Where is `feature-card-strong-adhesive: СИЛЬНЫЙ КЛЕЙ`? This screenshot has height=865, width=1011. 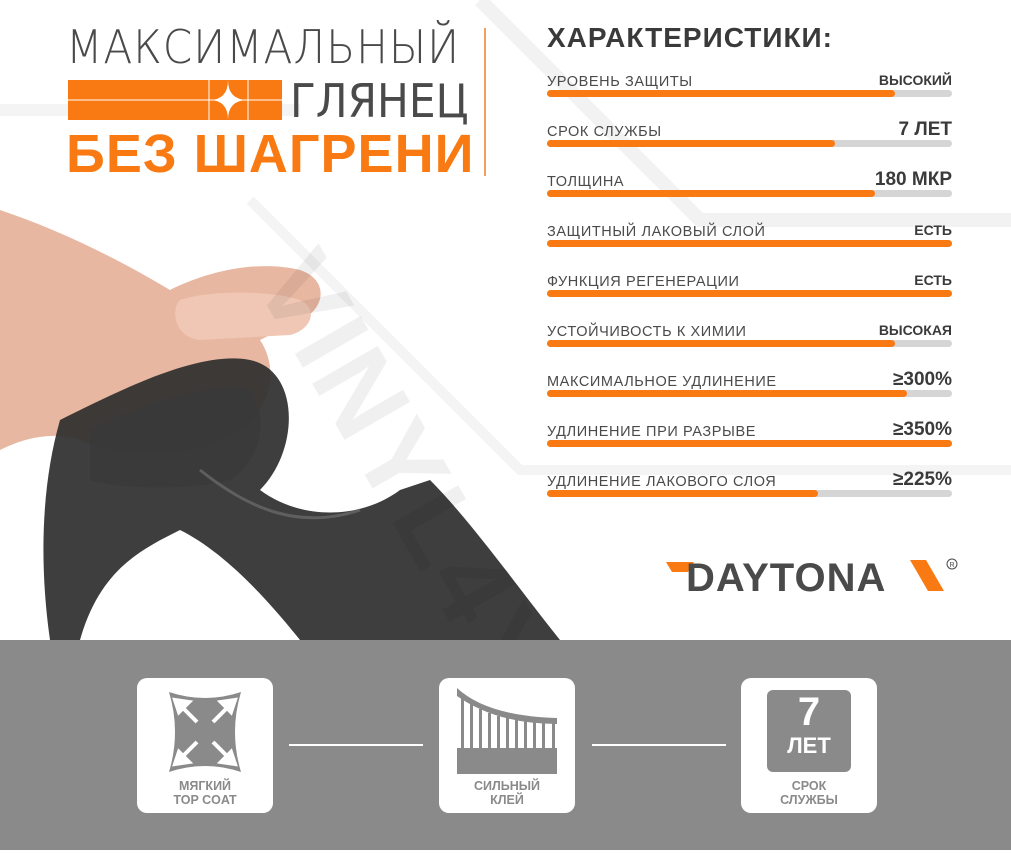
feature-card-strong-adhesive: СИЛЬНЫЙ КЛЕЙ is located at coordinates (507, 745).